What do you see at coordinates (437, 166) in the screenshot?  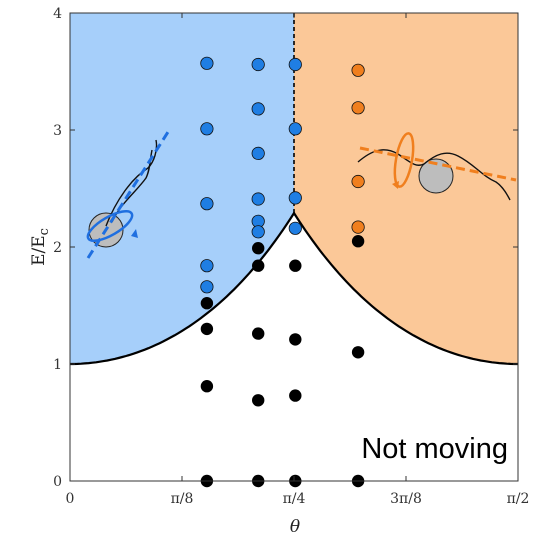 I see `orange-swimmer-icon` at bounding box center [437, 166].